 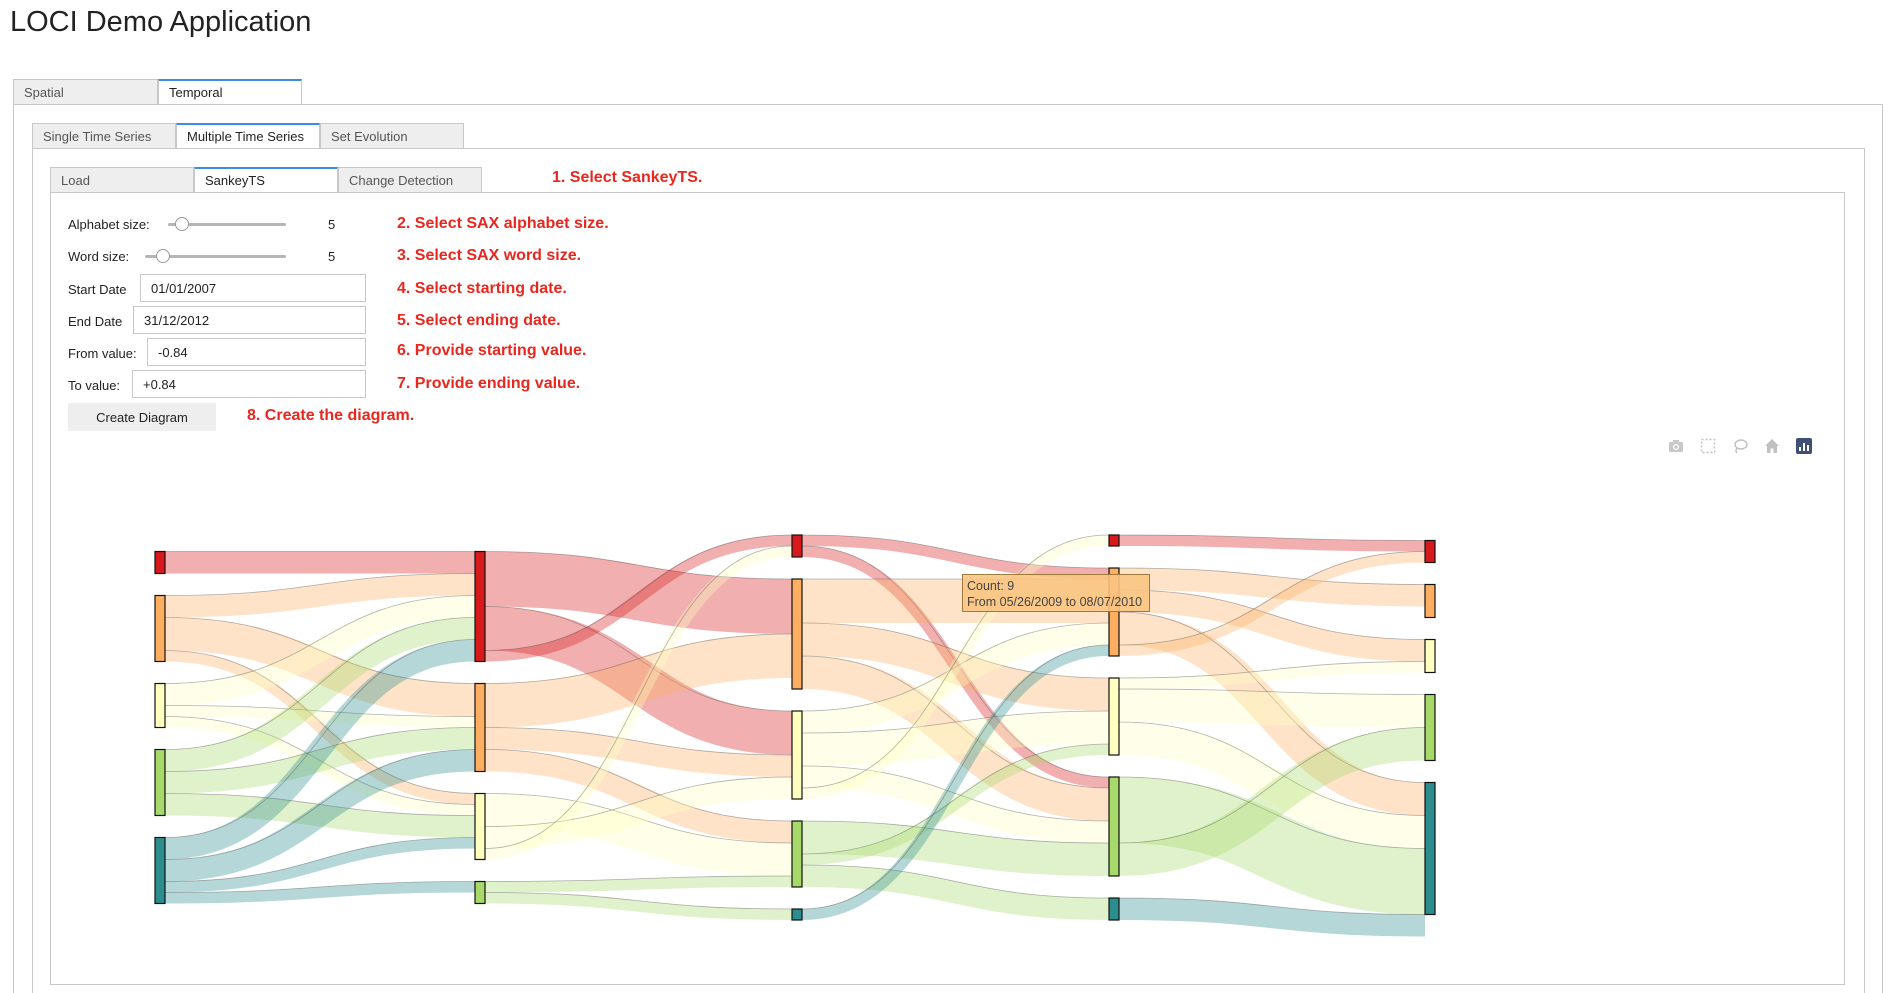 I want to click on camera-icon, so click(x=1676, y=446).